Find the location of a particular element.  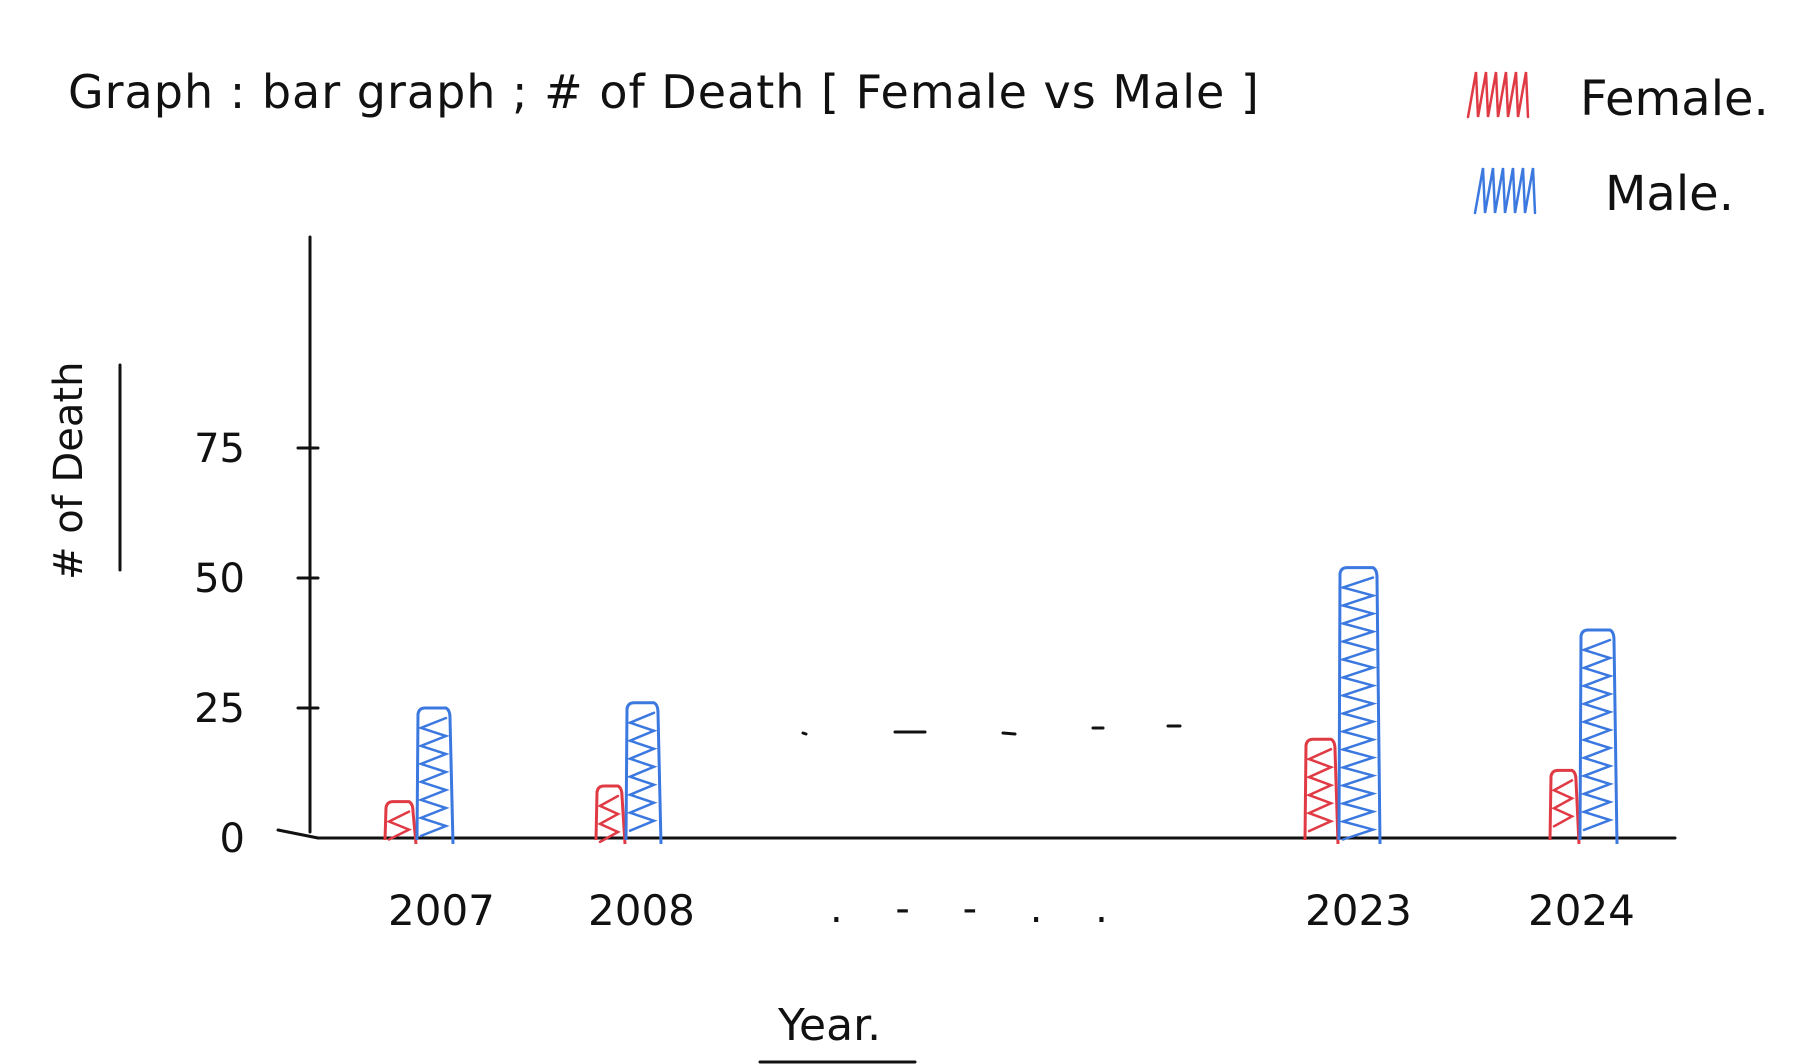

legend: Female. Male. is located at coordinates (1617, 146).